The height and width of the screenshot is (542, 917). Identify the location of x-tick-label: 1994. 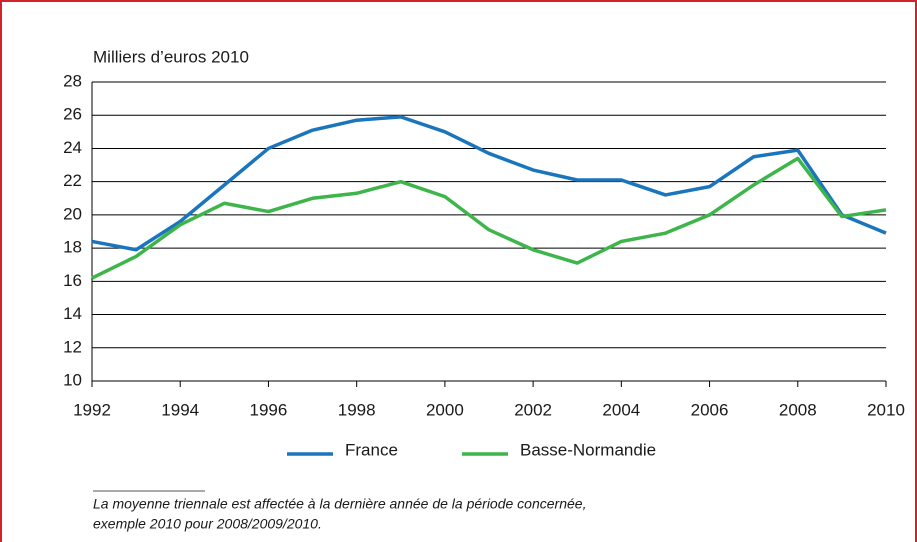
(180, 409).